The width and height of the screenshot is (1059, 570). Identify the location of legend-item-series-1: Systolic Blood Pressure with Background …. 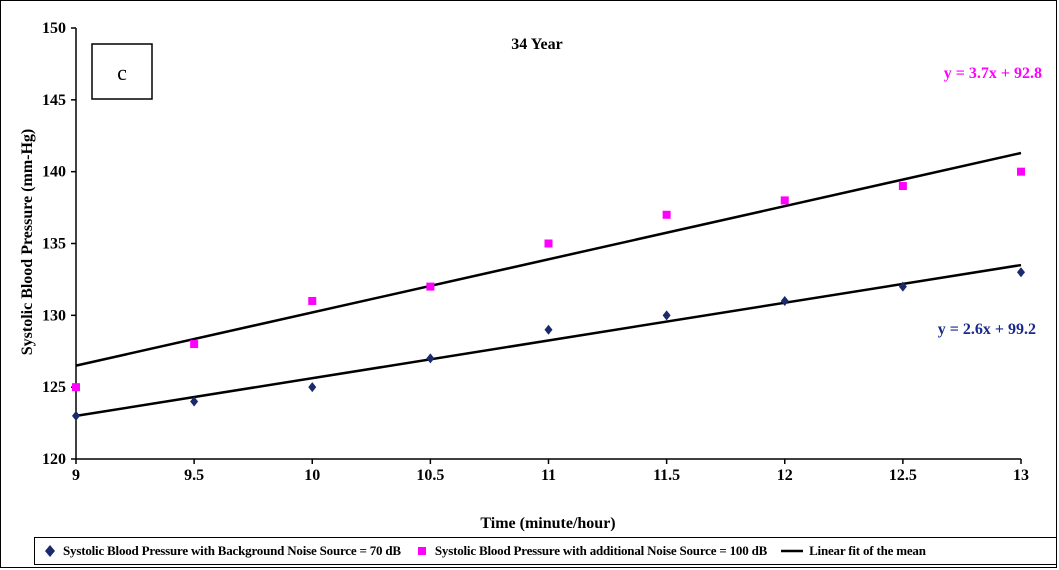
(222, 551).